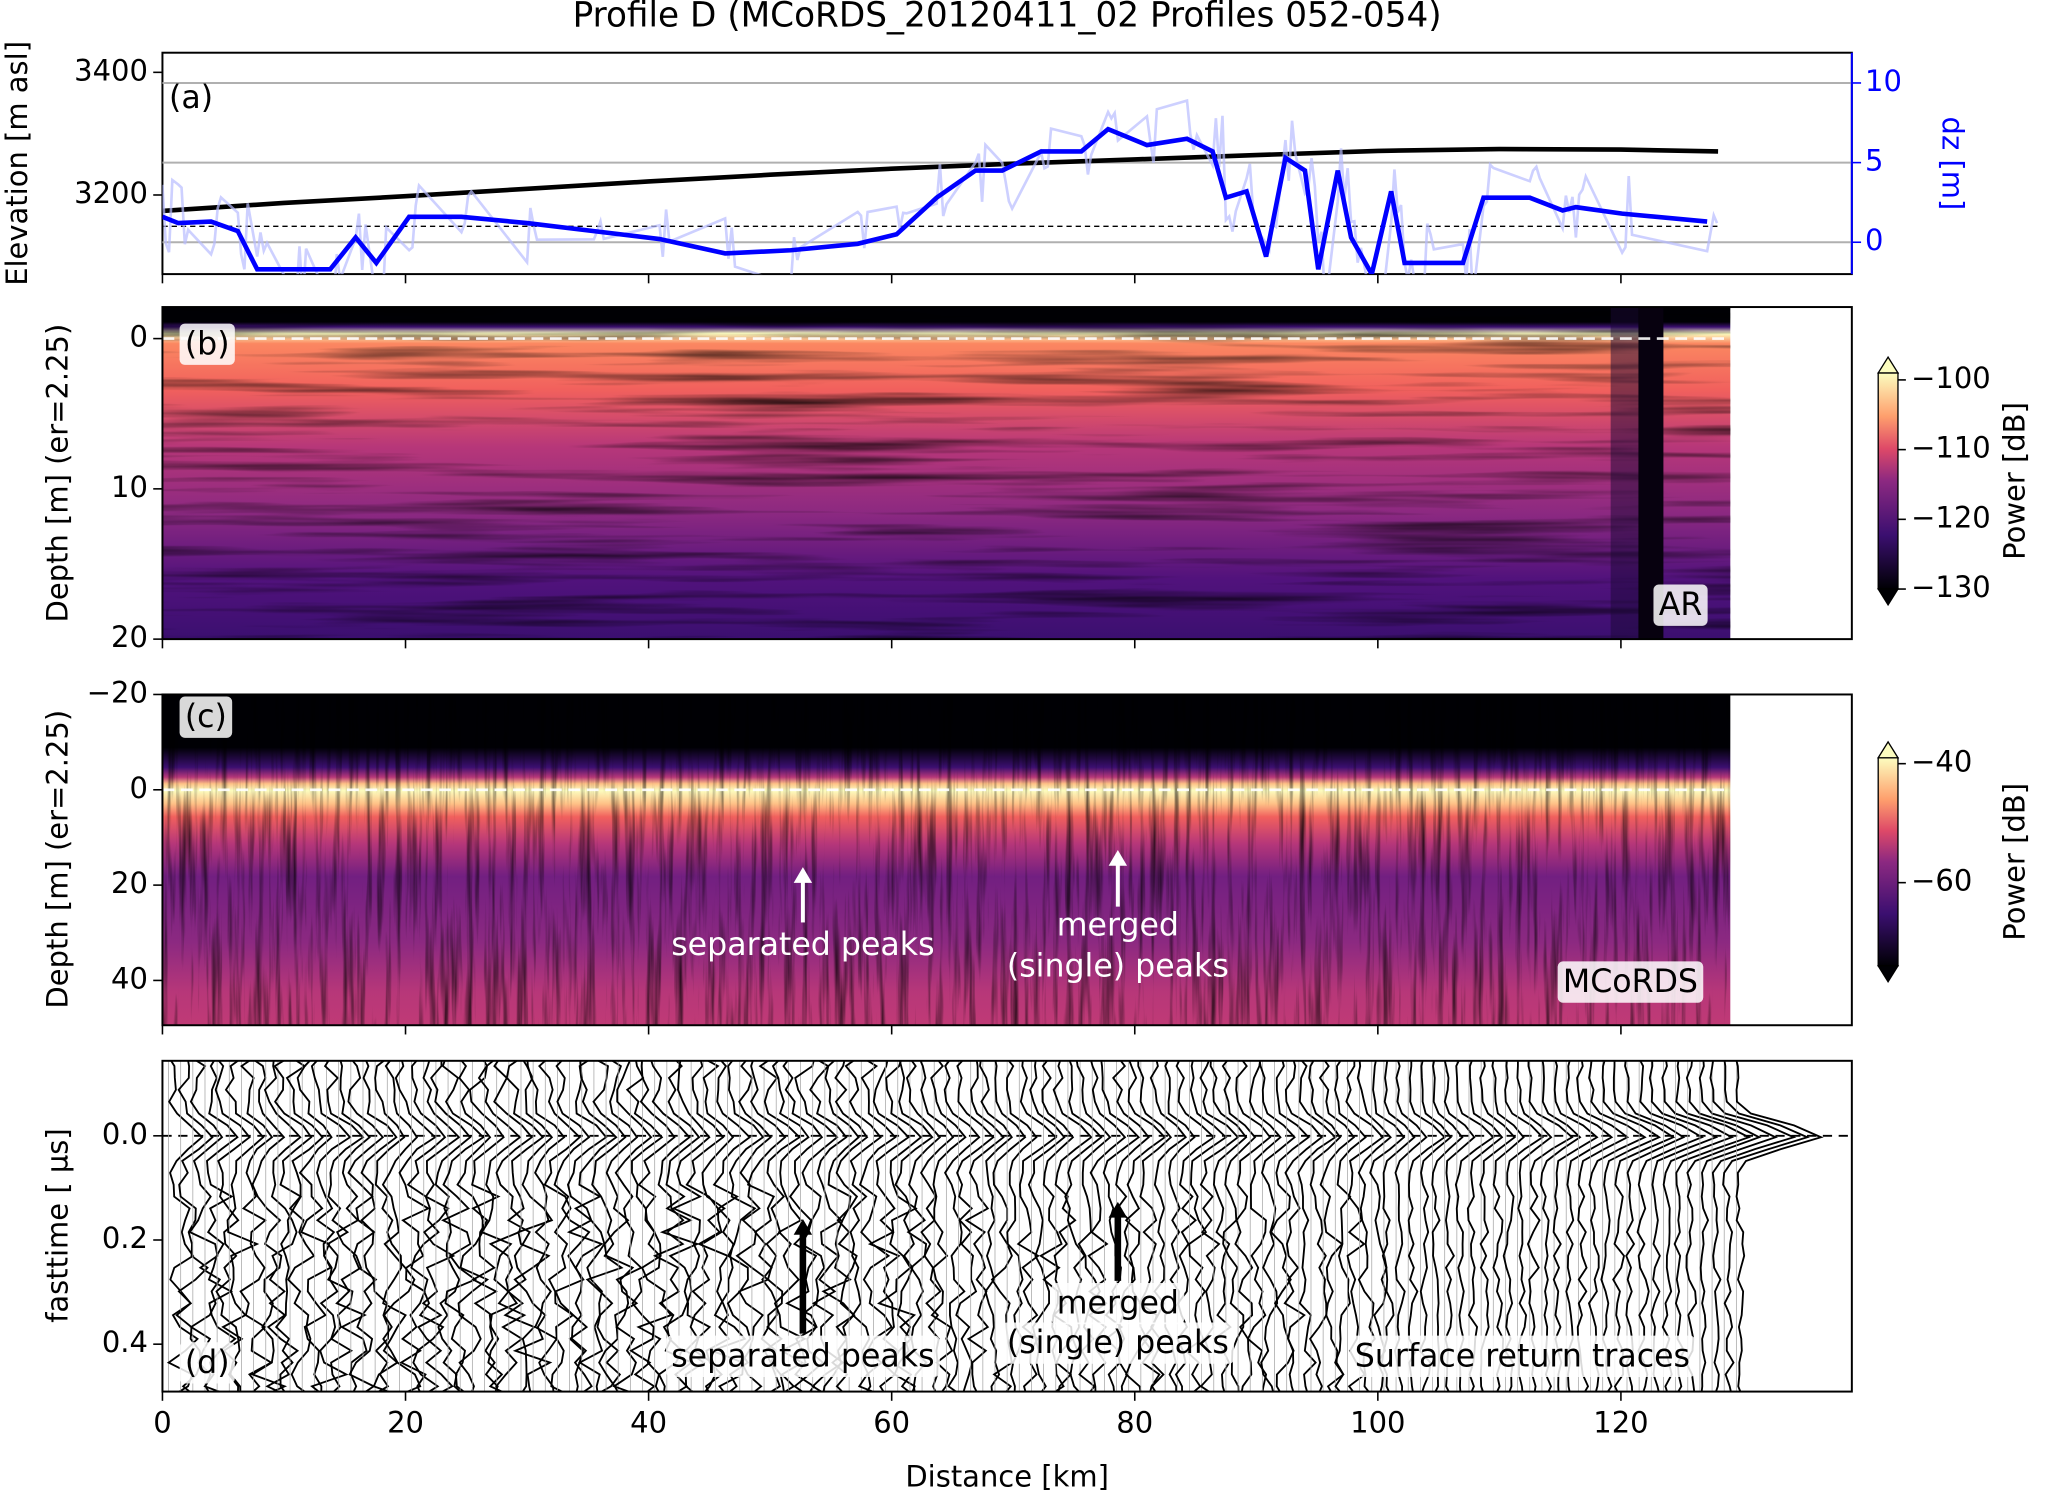 This screenshot has width=2067, height=1497. Describe the element at coordinates (1624, 473) in the screenshot. I see `data-gap-edge` at that location.